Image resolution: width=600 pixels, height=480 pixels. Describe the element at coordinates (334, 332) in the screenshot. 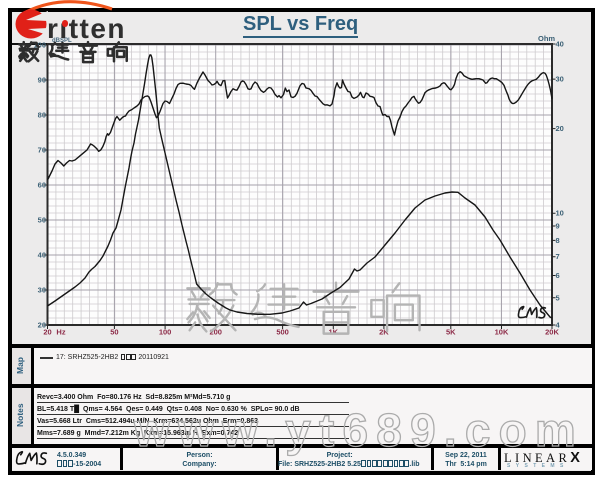

I see `svg-text: 1K` at that location.